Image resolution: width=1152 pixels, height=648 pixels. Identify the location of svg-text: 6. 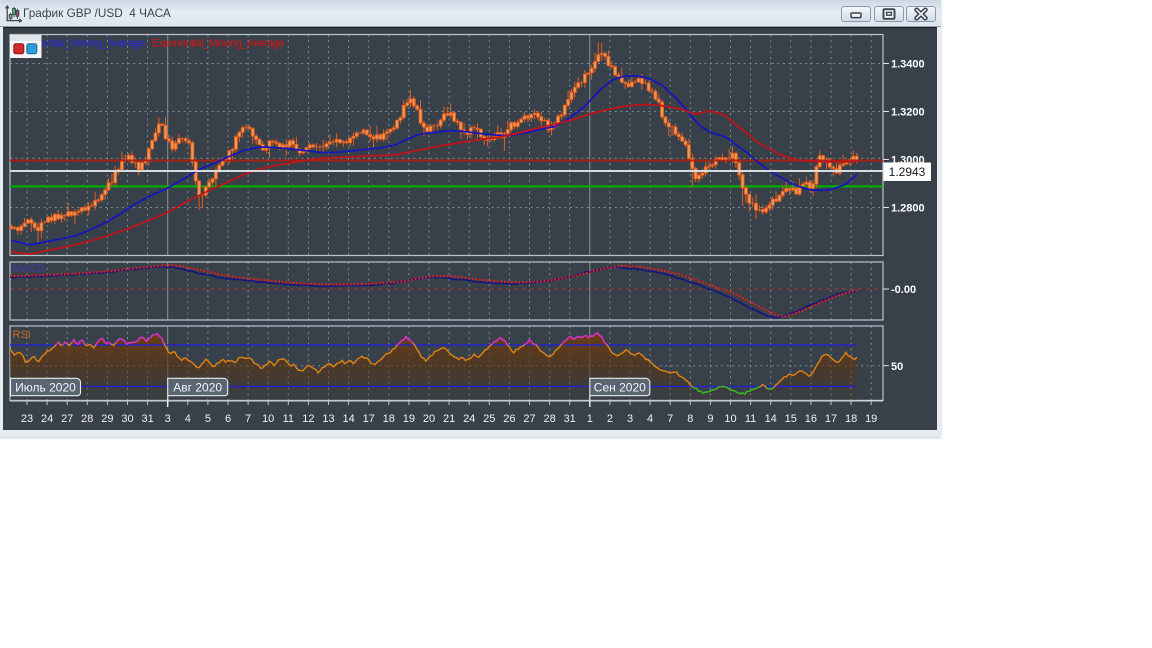
(228, 419).